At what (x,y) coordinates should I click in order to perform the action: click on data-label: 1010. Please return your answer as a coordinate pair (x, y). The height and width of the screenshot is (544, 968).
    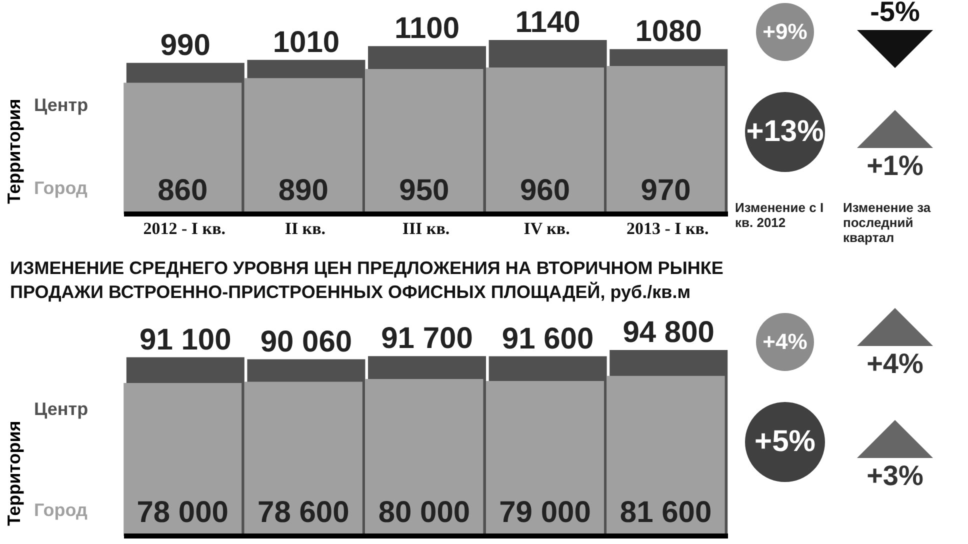
    Looking at the image, I should click on (306, 42).